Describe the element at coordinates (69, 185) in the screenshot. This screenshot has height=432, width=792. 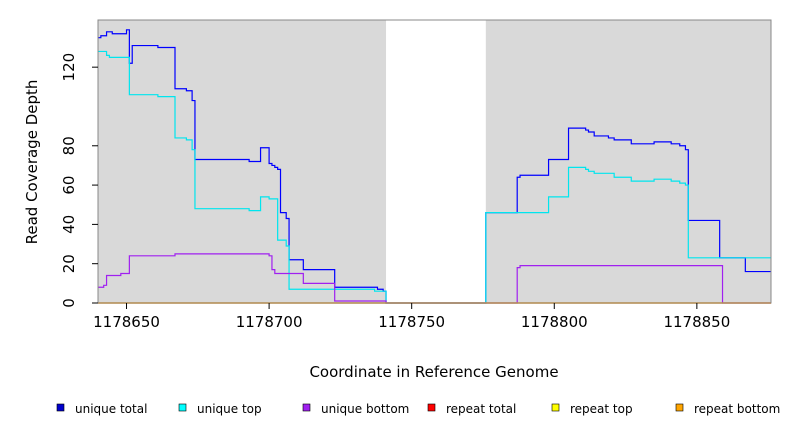
I see `y-tick-label: 60` at that location.